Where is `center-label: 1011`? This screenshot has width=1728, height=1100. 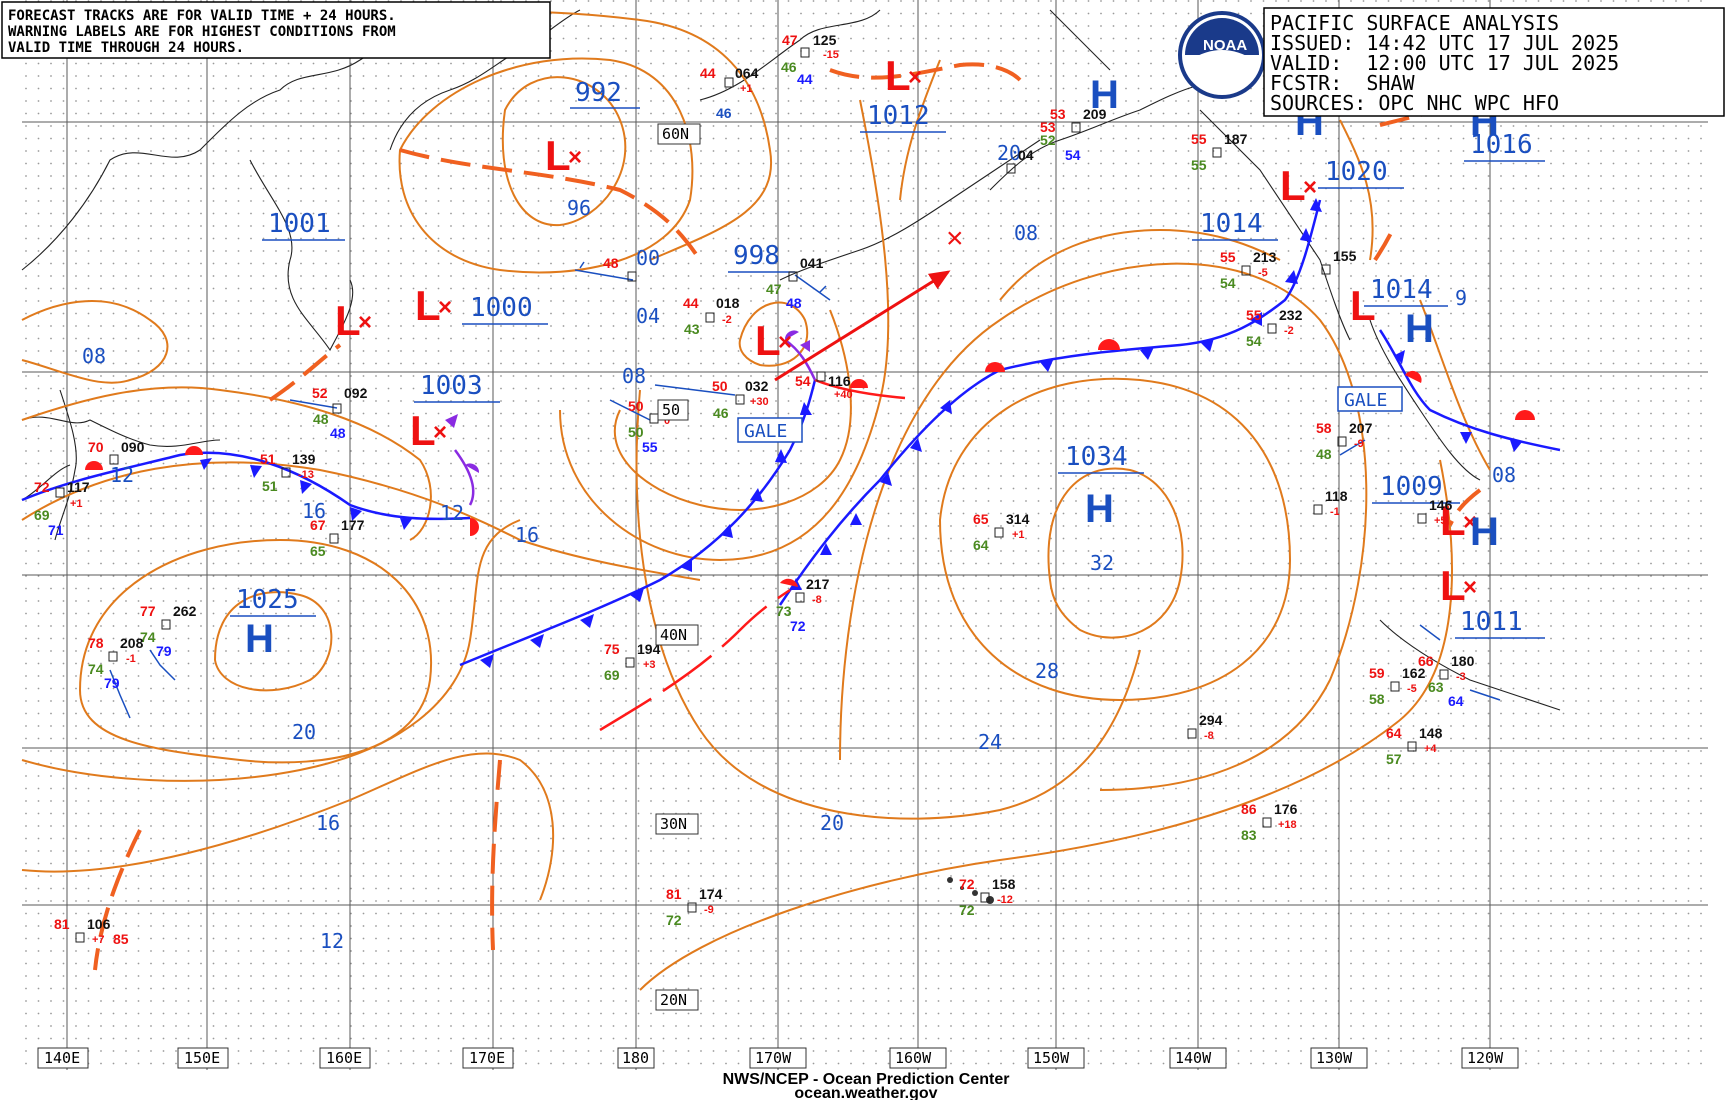 center-label: 1011 is located at coordinates (1491, 622).